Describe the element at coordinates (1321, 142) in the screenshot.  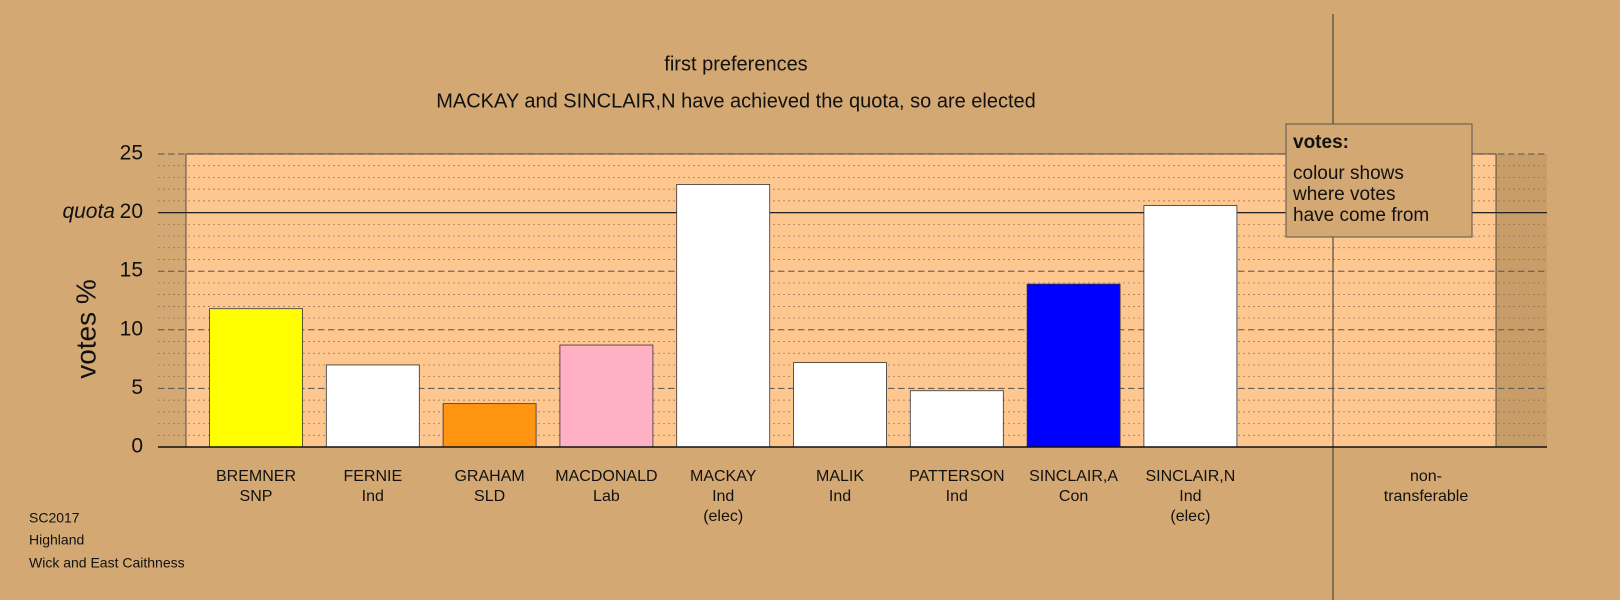
I see `legend-title: votes:` at that location.